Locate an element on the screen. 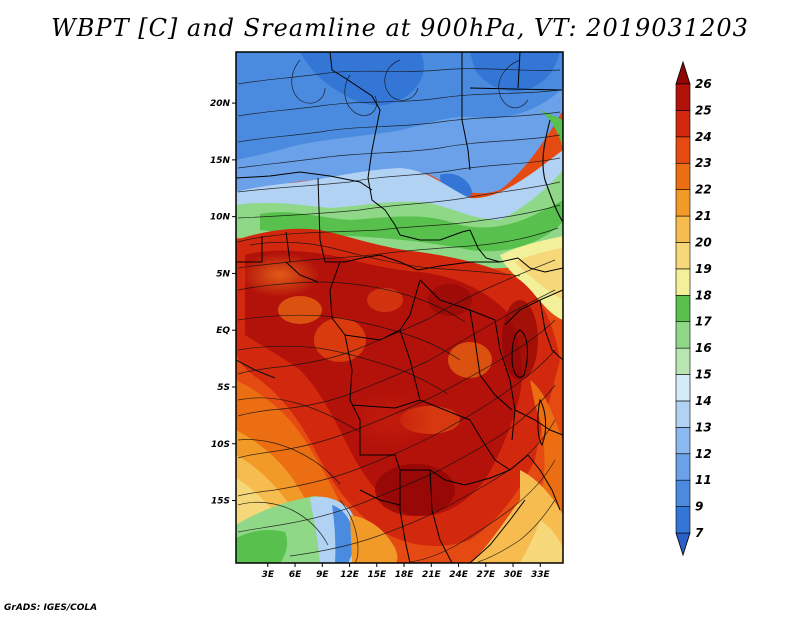 This screenshot has height=618, width=800. colorbar-level-label: 7 is located at coordinates (699, 533).